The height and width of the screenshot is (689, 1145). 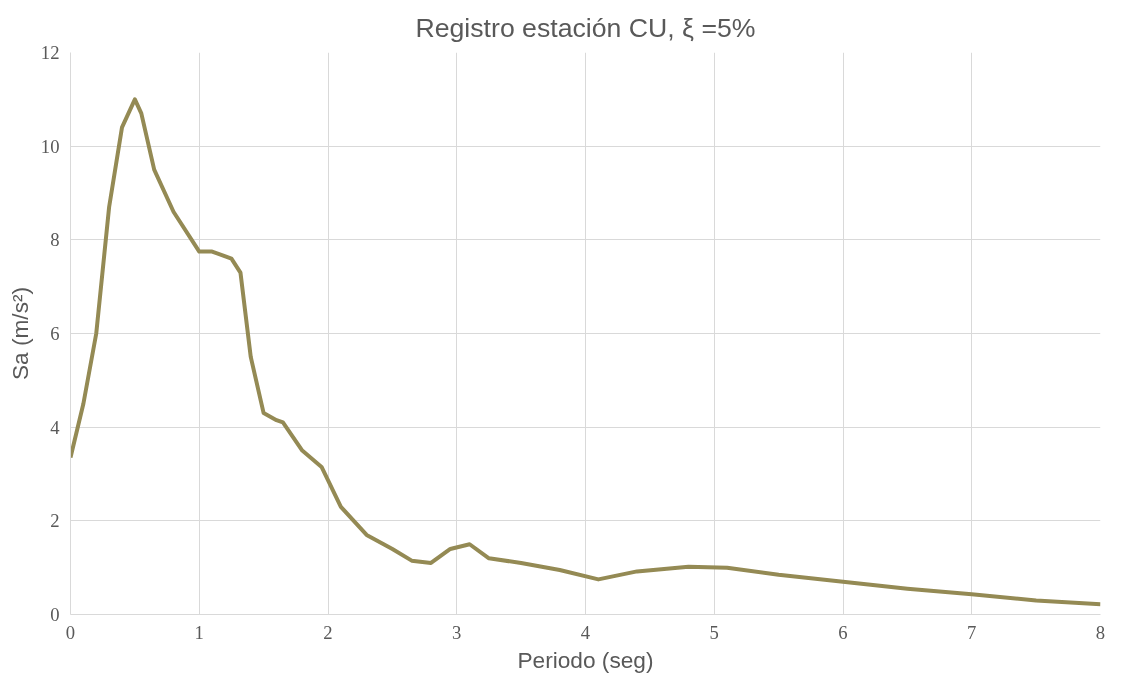 What do you see at coordinates (199, 632) in the screenshot?
I see `x-tick-label: 1` at bounding box center [199, 632].